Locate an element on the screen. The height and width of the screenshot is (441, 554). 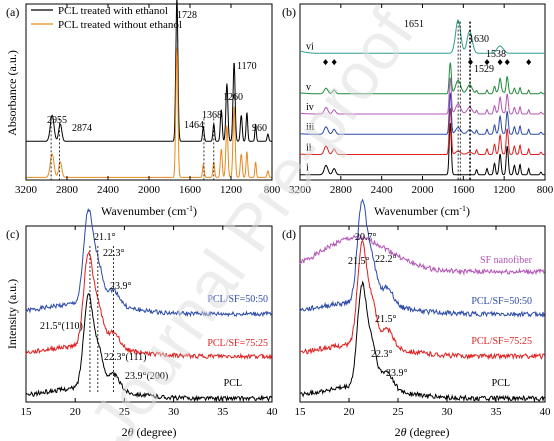
peak-1651: 1651 is located at coordinates (414, 24).